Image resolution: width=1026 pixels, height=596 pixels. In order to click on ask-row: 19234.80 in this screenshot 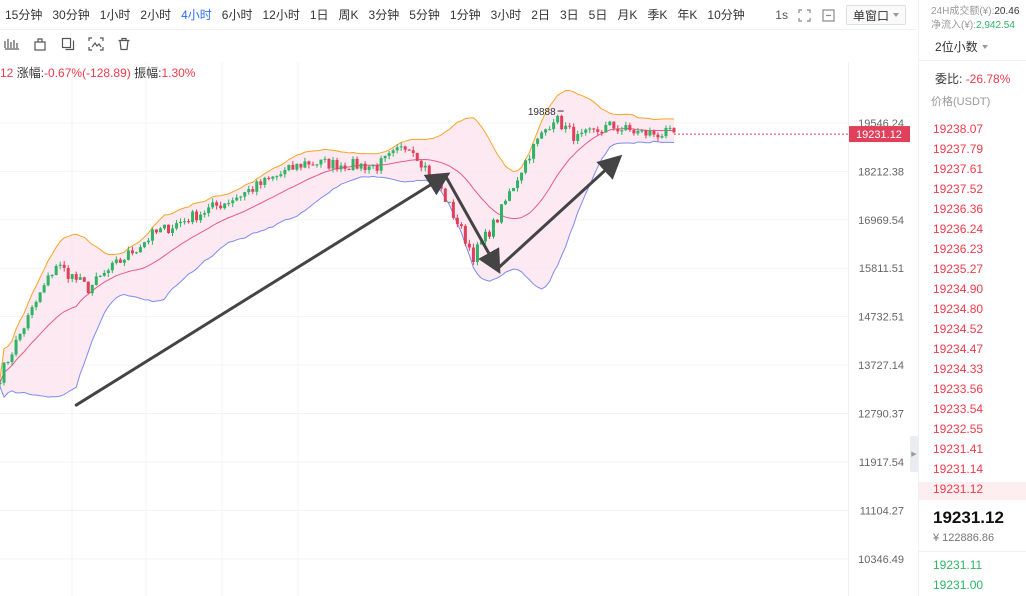, I will do `click(958, 309)`.